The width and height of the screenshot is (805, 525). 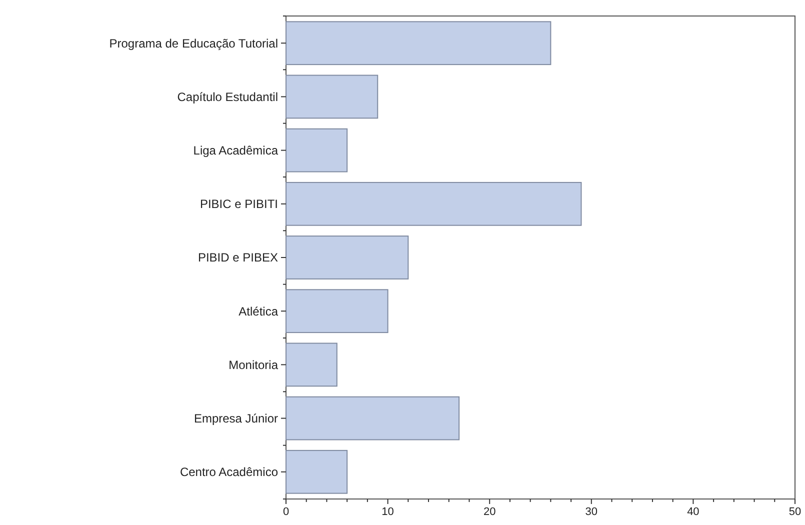 I want to click on y-tick-label: Capítulo Estudantil, so click(x=227, y=97).